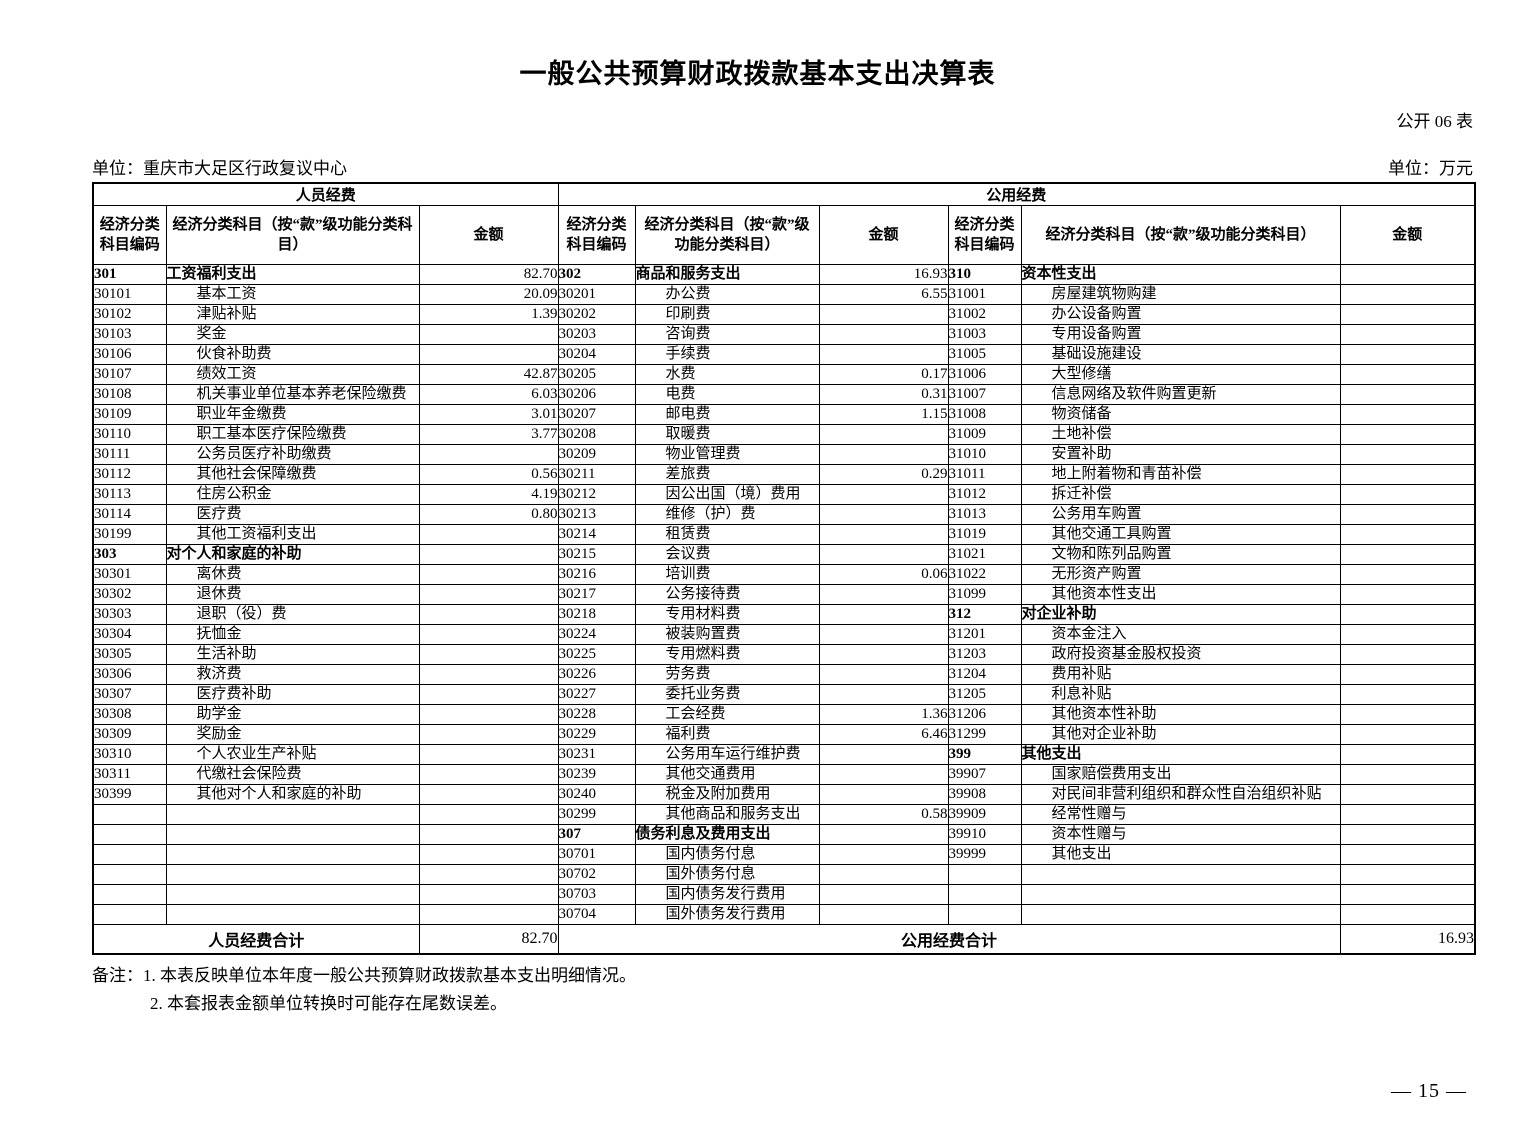 The image size is (1515, 1121). Describe the element at coordinates (292, 594) in the screenshot. I see `subject-cell: 退休费` at that location.